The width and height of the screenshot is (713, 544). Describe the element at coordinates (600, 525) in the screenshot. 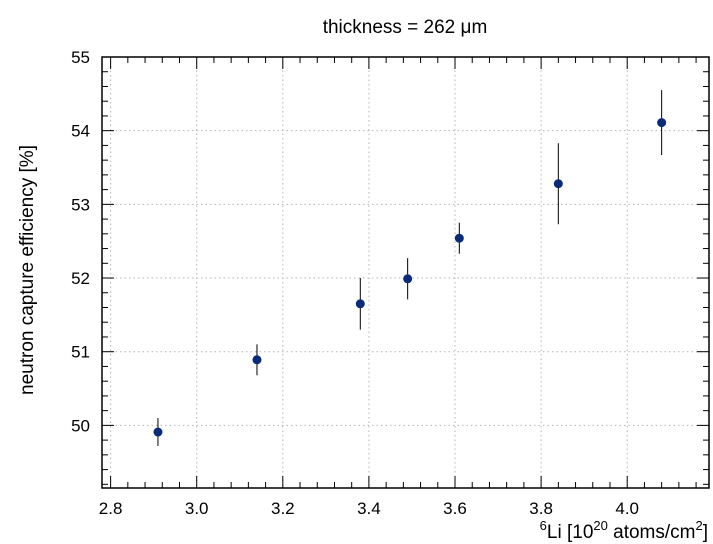

I see `x-axis-title-sup-mid: 20` at that location.